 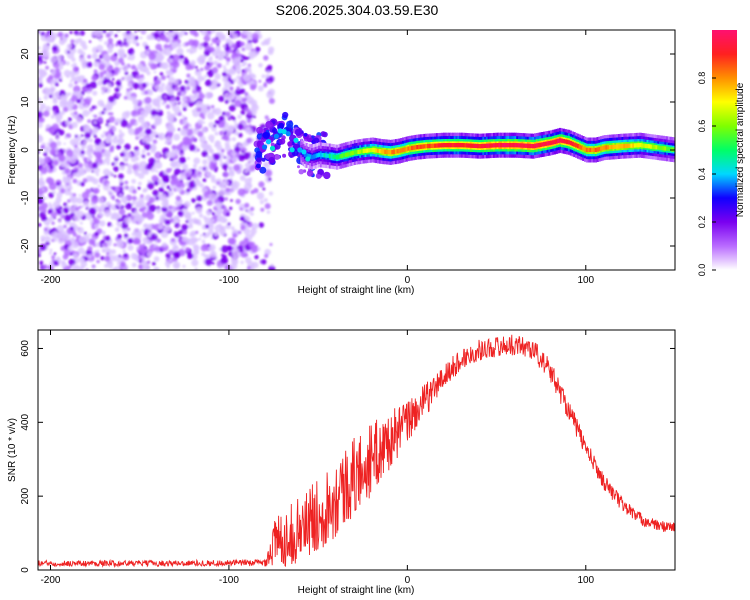 I want to click on spectrogram-y-tick-label: 10, so click(x=25, y=102).